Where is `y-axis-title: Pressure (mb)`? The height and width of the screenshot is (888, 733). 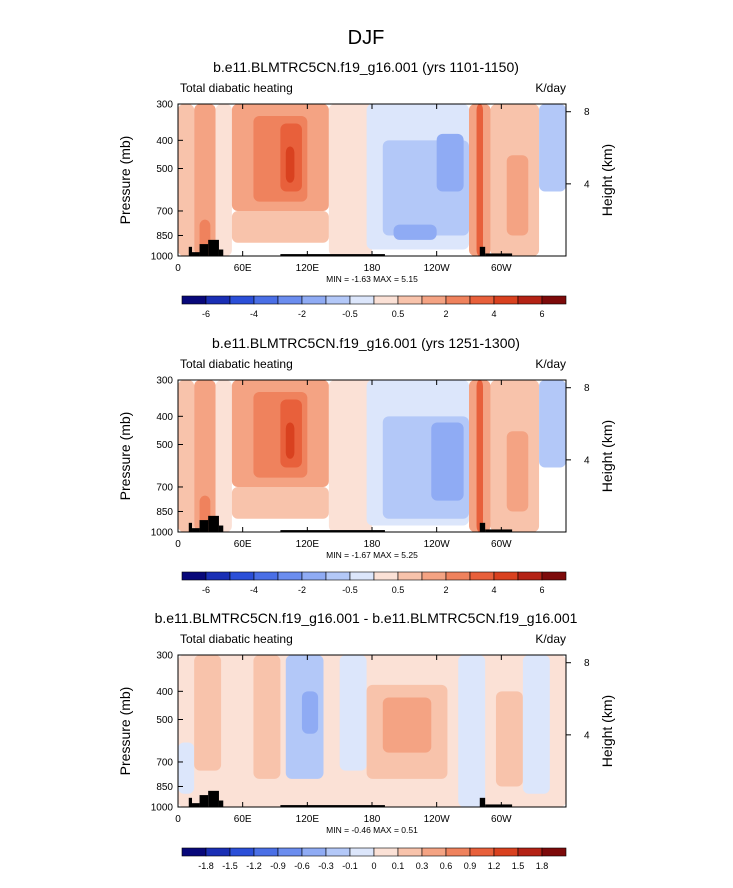 y-axis-title: Pressure (mb) is located at coordinates (125, 731).